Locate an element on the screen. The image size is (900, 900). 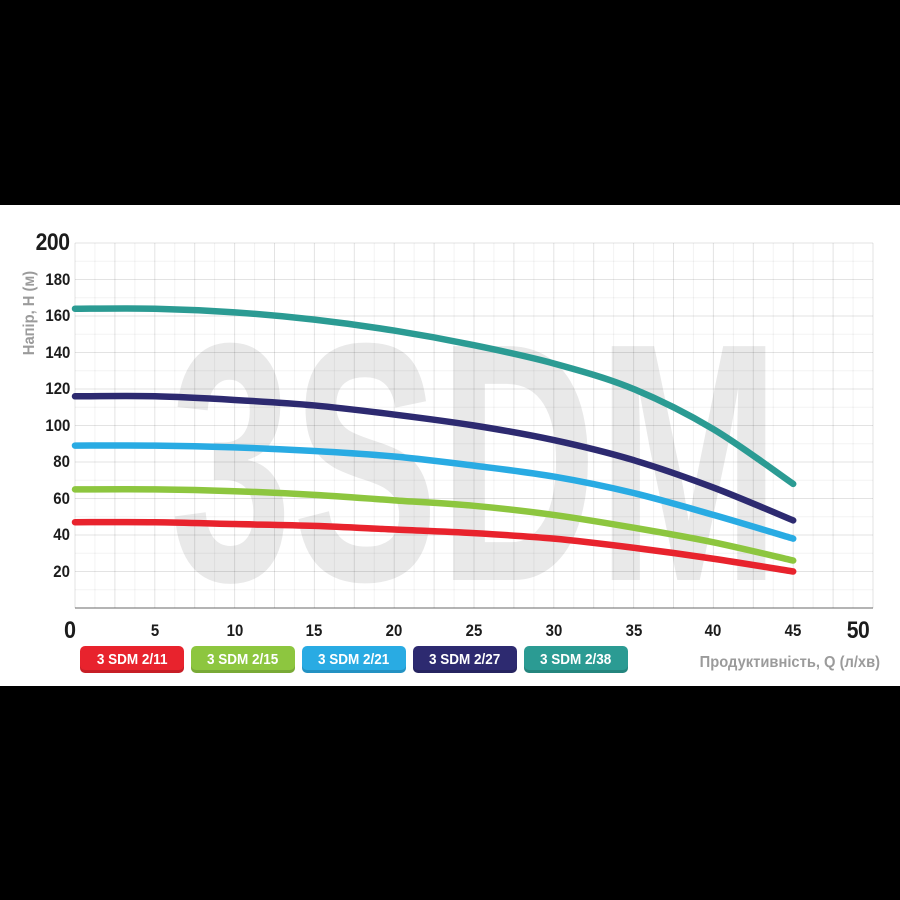
y-tick-label: 40 is located at coordinates (61, 534).